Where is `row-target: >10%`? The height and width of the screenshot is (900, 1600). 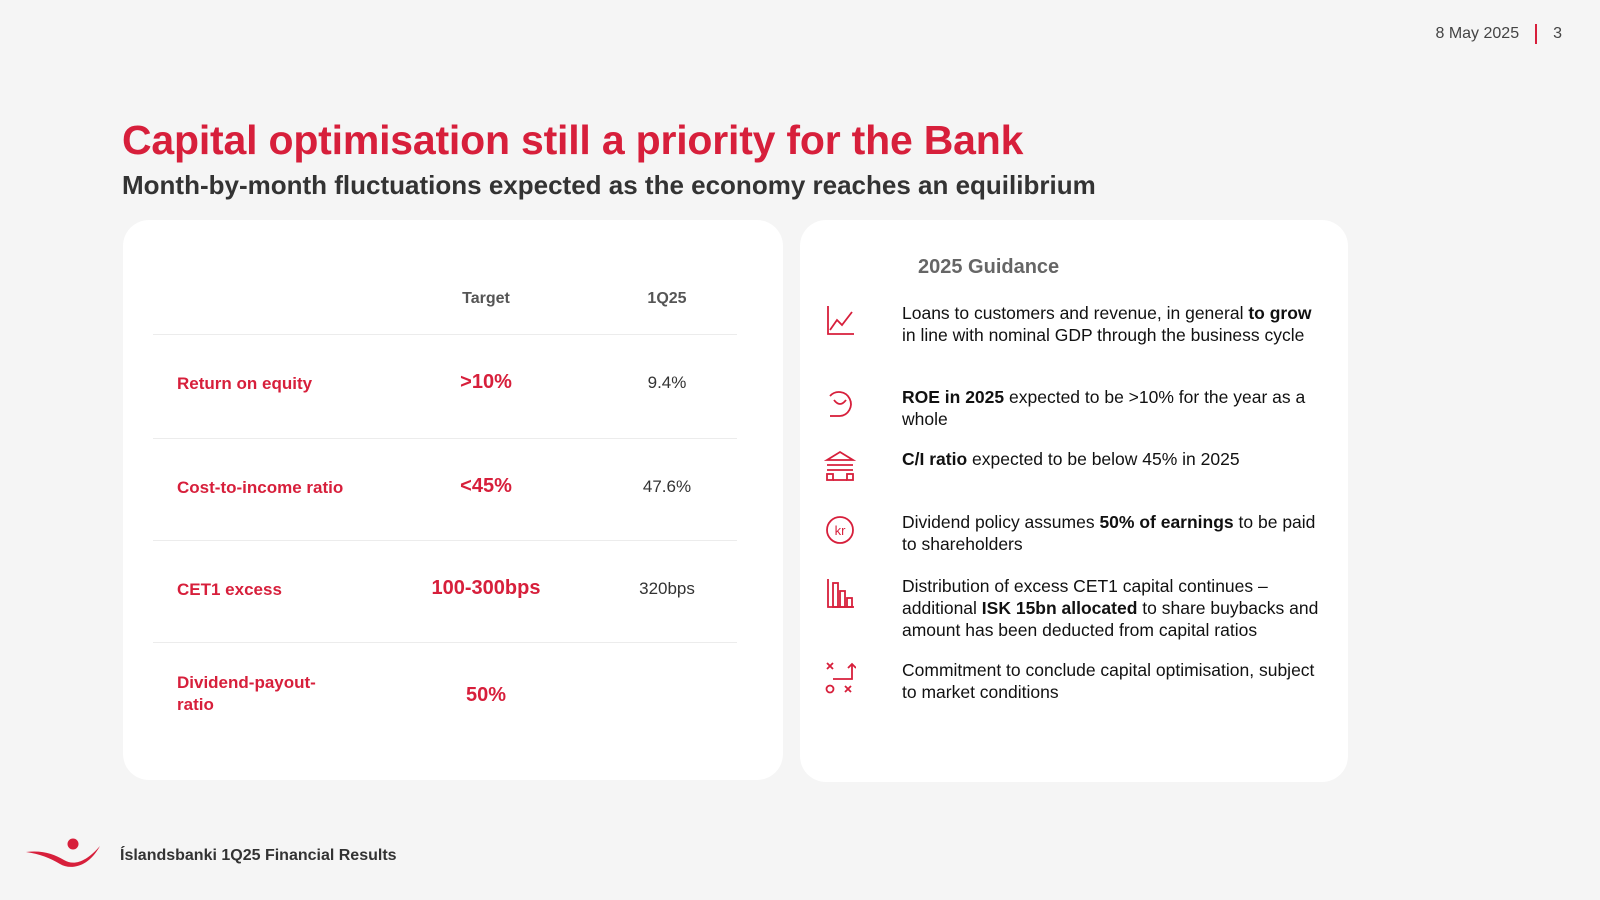
row-target: >10% is located at coordinates (486, 382).